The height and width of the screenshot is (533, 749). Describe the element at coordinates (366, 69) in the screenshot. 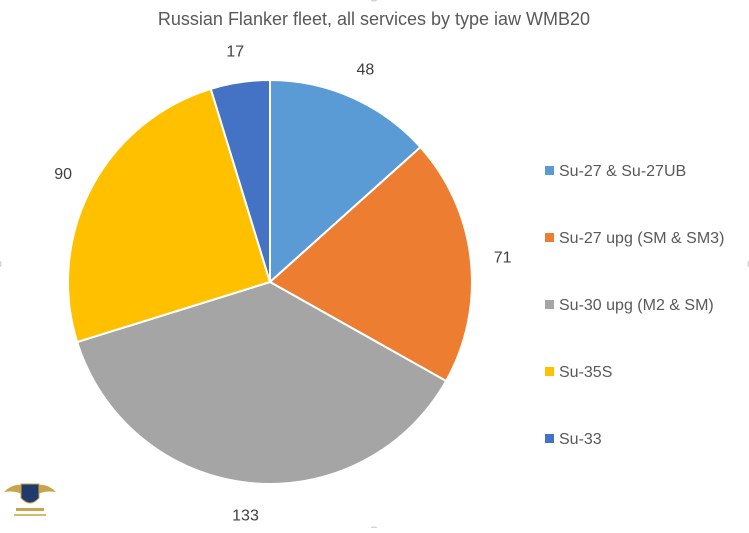

I see `data-label-0: 48` at that location.